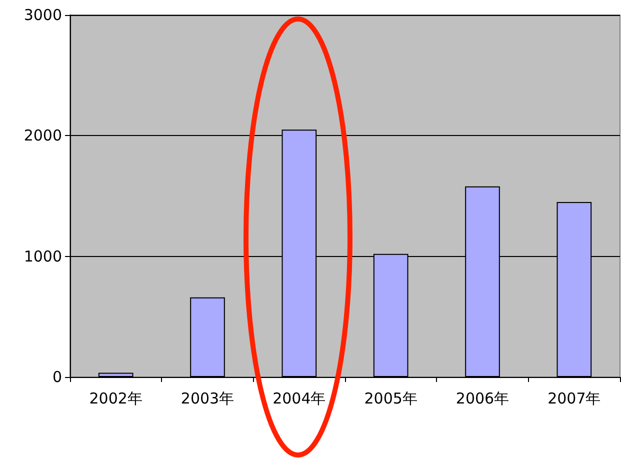  What do you see at coordinates (43, 256) in the screenshot?
I see `y-tick-label: 1000` at bounding box center [43, 256].